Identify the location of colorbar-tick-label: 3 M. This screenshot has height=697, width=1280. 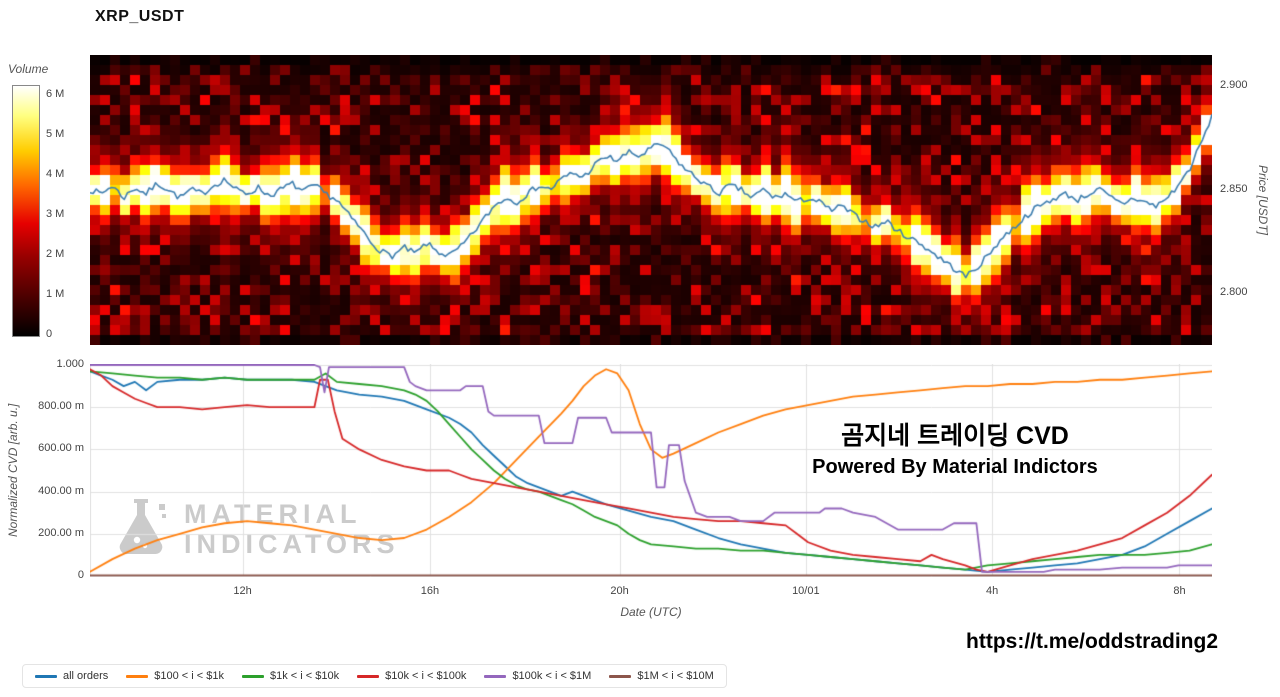
(55, 214).